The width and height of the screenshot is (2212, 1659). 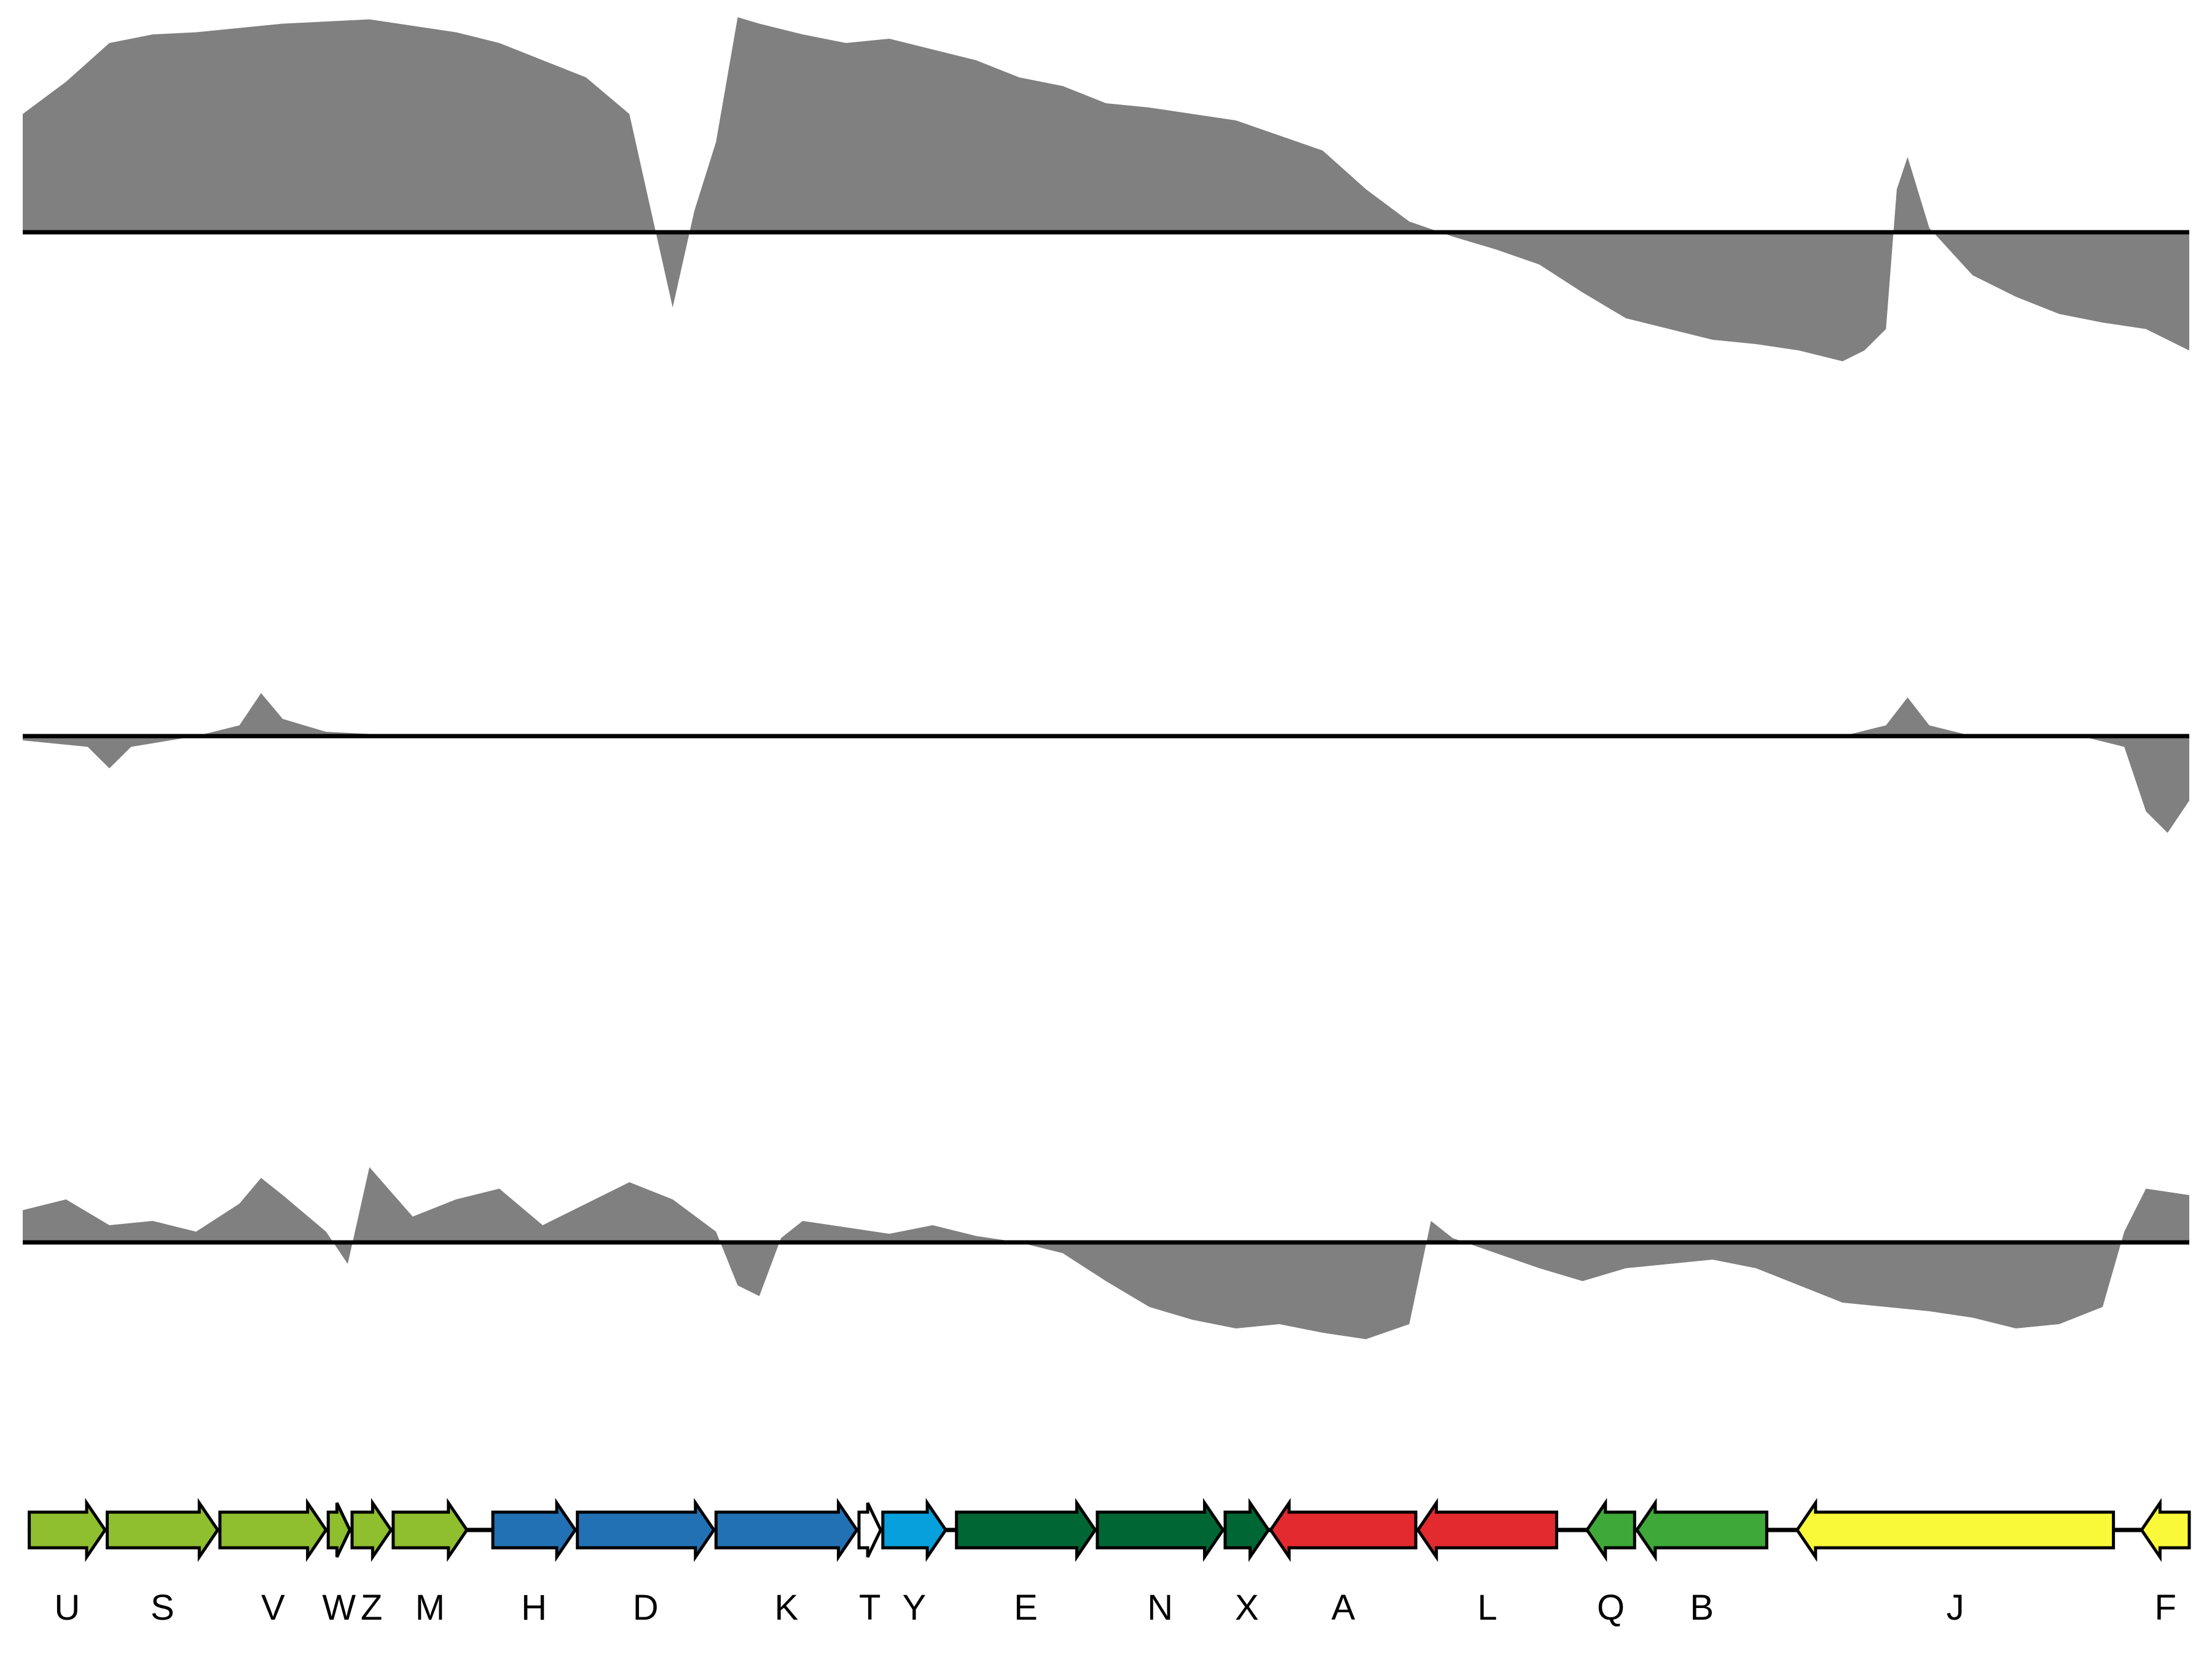 I want to click on gene-label-j: J, so click(x=1955, y=1608).